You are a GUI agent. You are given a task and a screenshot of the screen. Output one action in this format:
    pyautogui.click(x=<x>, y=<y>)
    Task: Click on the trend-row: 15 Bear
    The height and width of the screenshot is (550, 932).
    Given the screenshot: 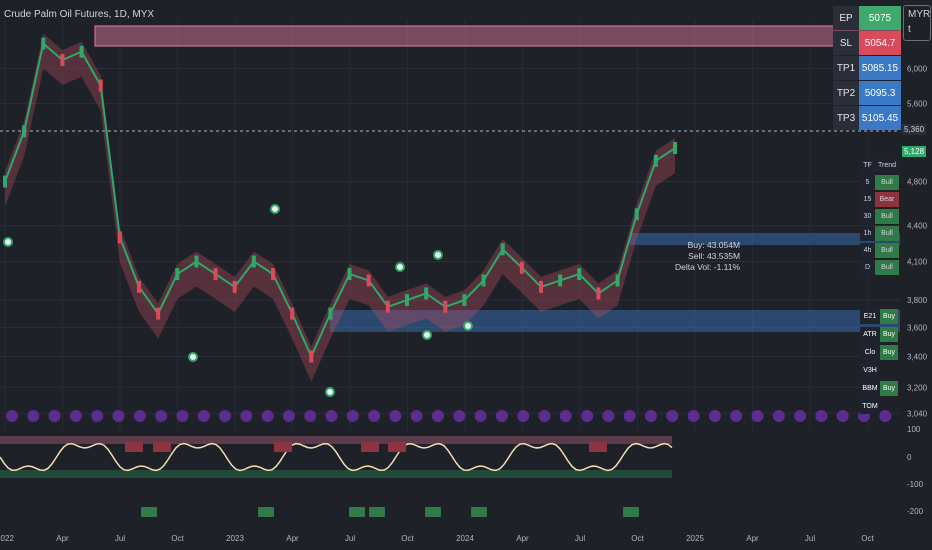 What is the action you would take?
    pyautogui.click(x=879, y=199)
    